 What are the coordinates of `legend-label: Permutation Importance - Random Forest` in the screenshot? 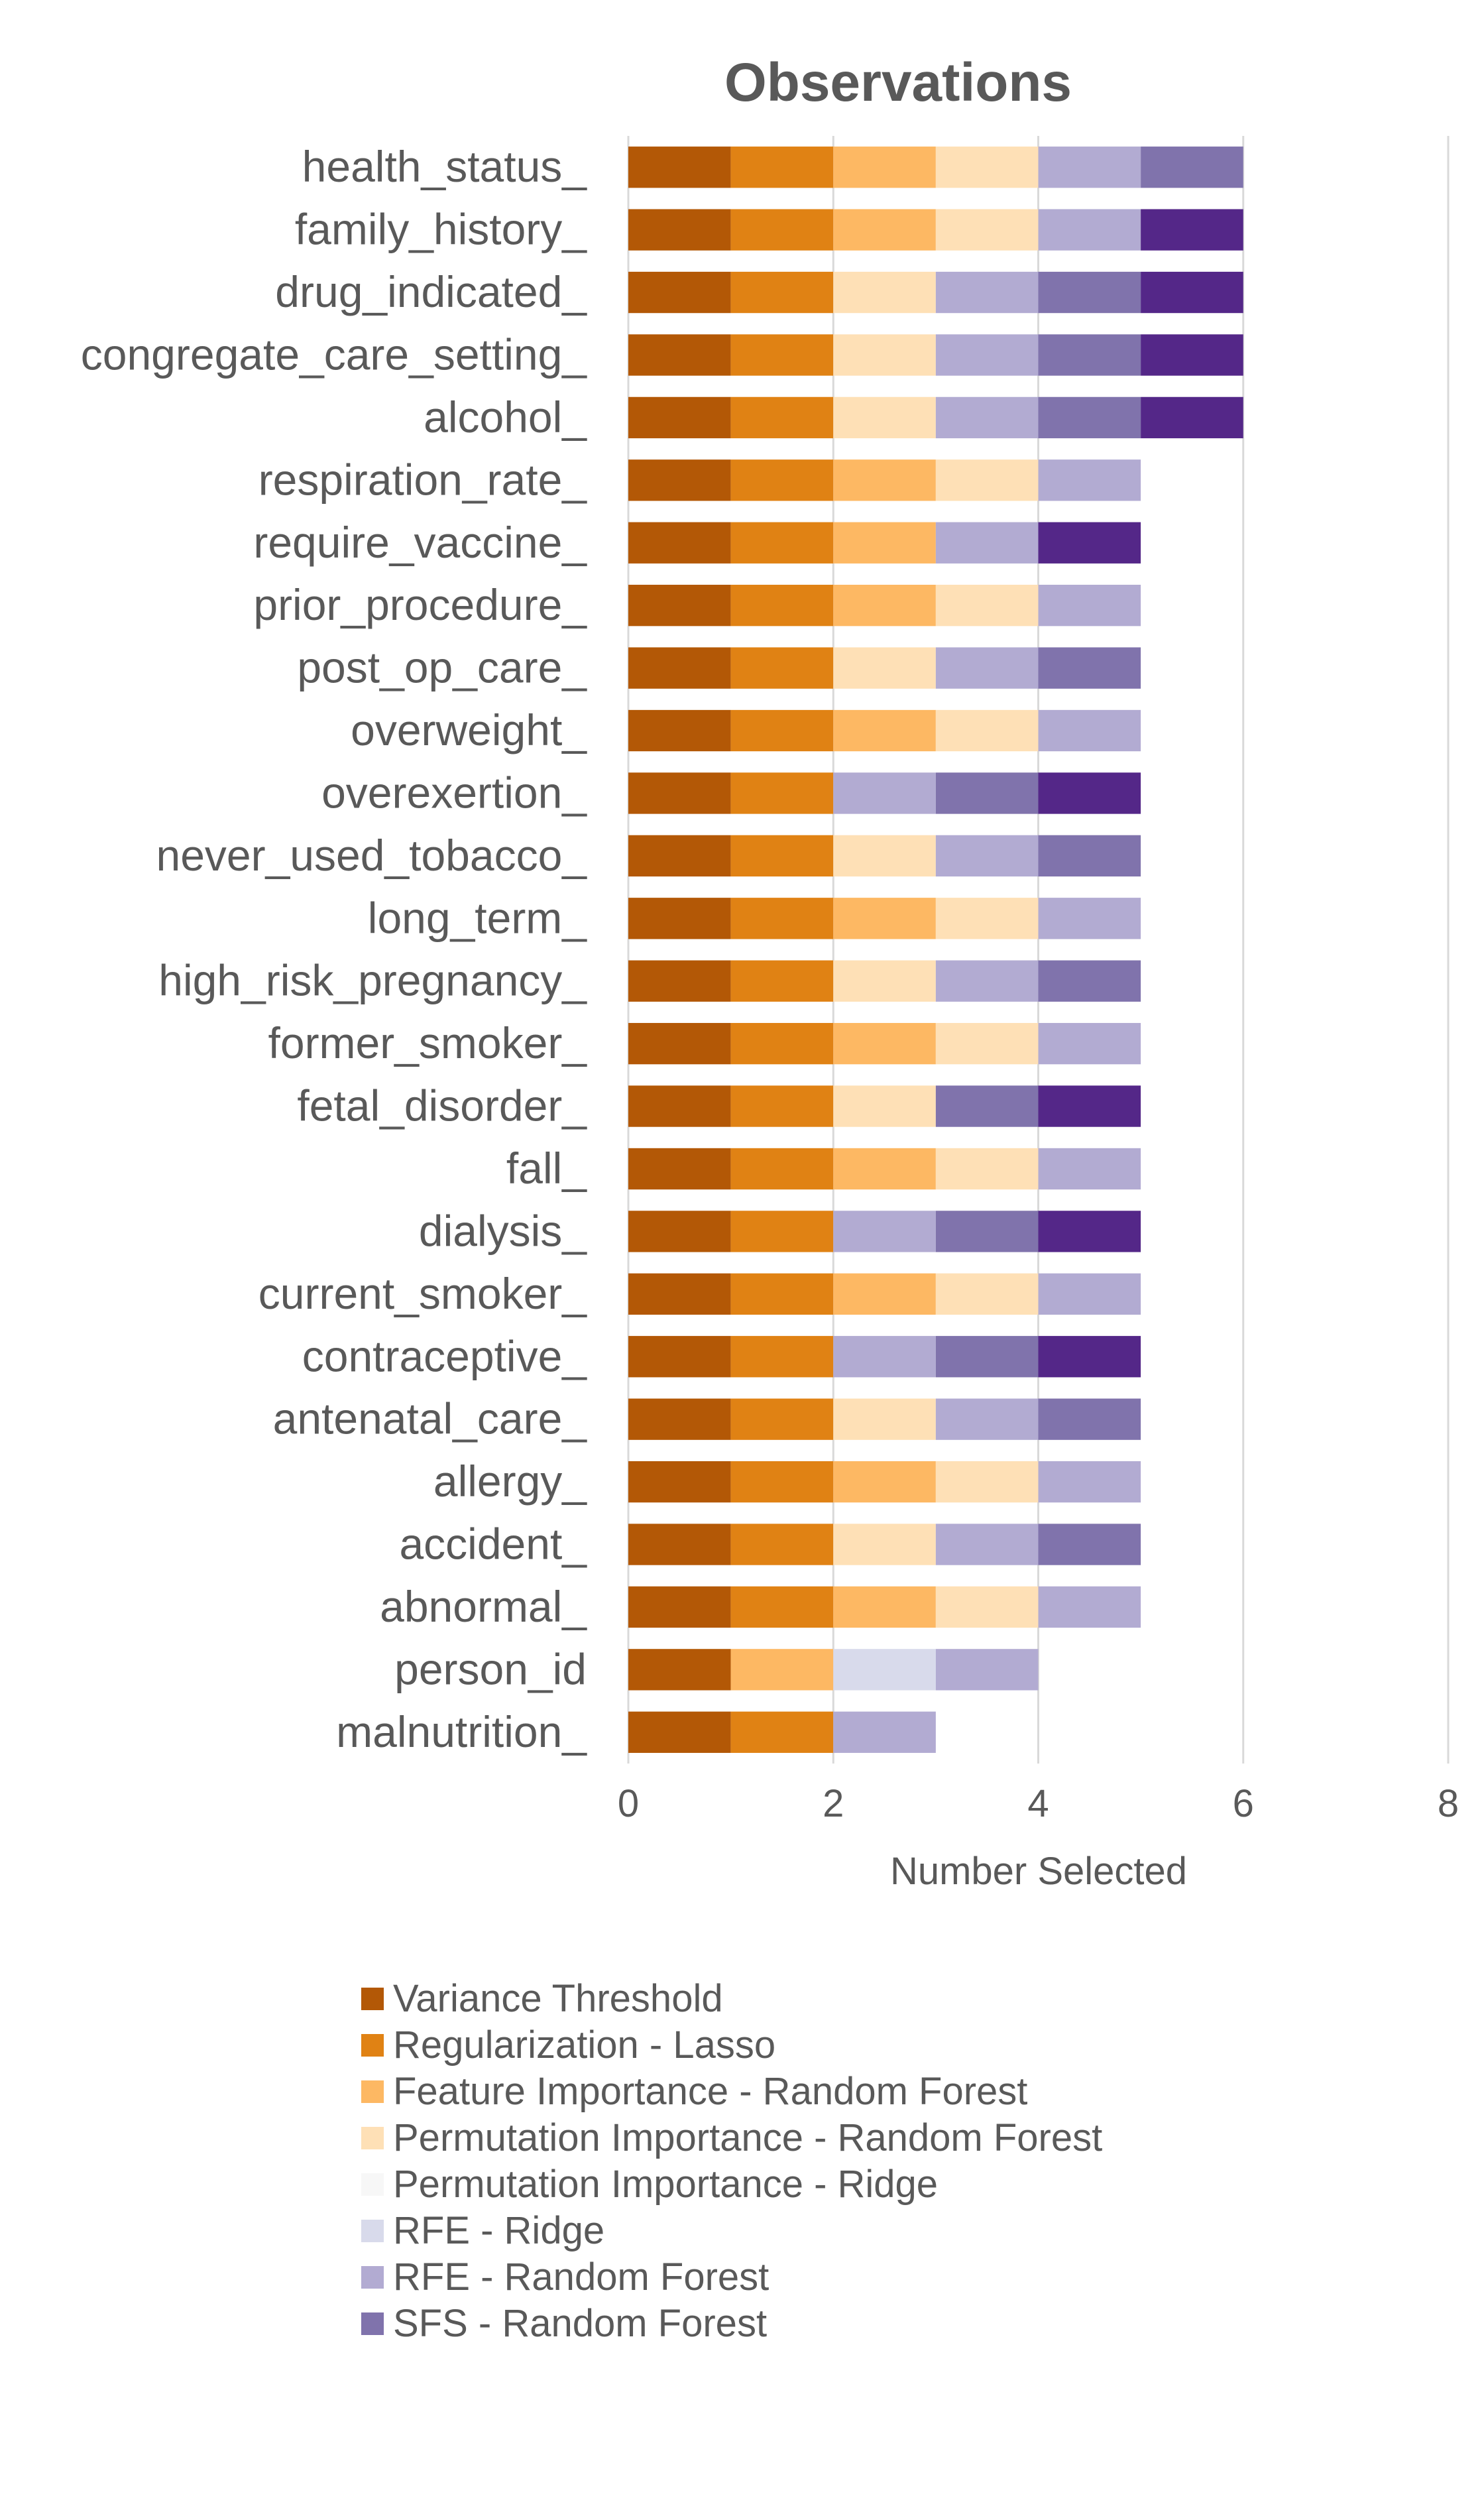 It's located at (748, 2137).